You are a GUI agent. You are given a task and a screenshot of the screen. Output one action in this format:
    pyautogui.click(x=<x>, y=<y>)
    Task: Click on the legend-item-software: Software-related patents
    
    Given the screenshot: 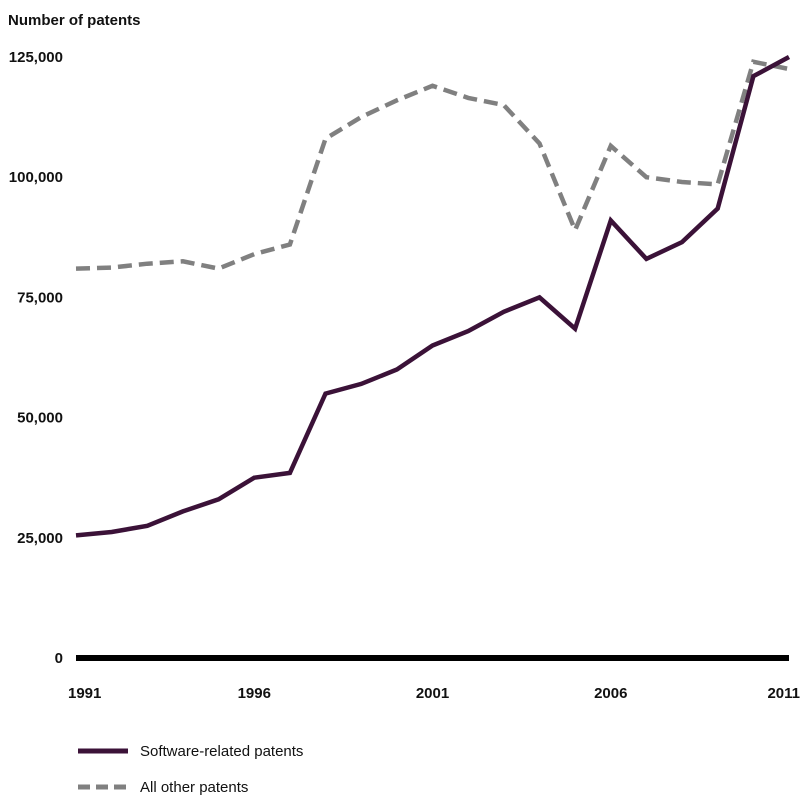 What is the action you would take?
    pyautogui.click(x=190, y=751)
    